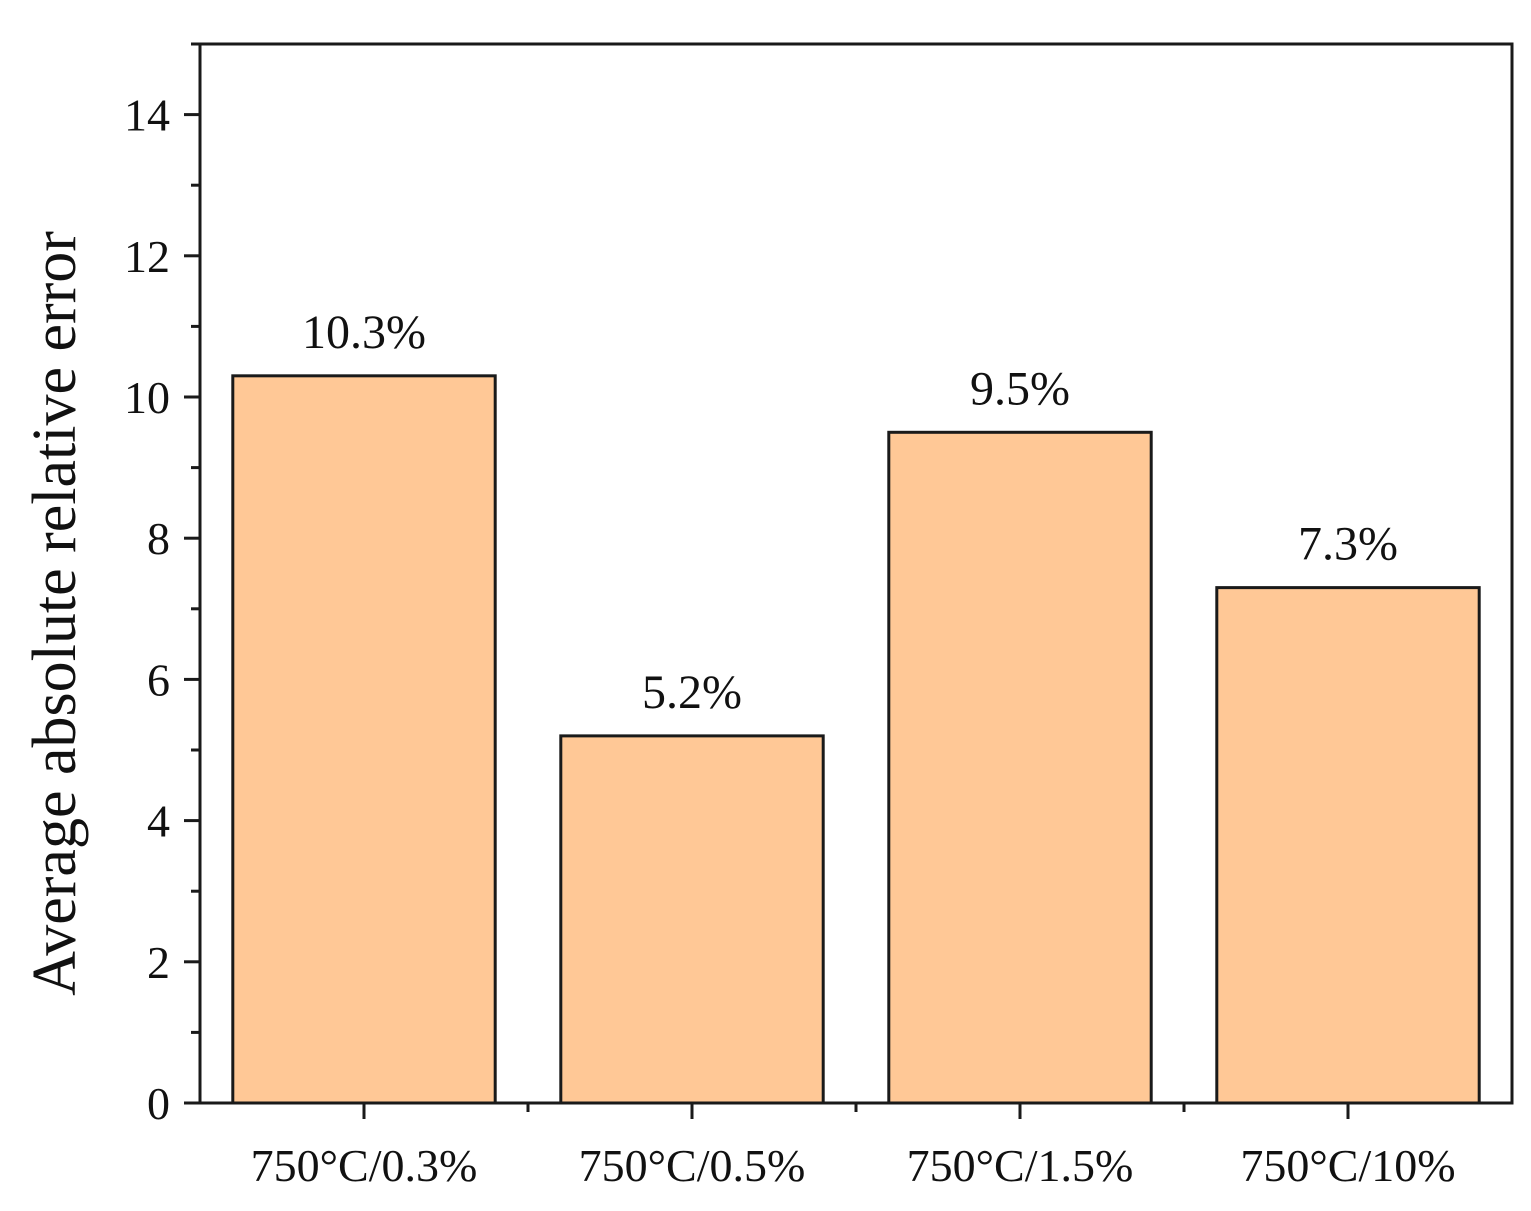 This screenshot has width=1531, height=1211. Describe the element at coordinates (1020, 388) in the screenshot. I see `bar-value-label-3: 9.5%` at that location.